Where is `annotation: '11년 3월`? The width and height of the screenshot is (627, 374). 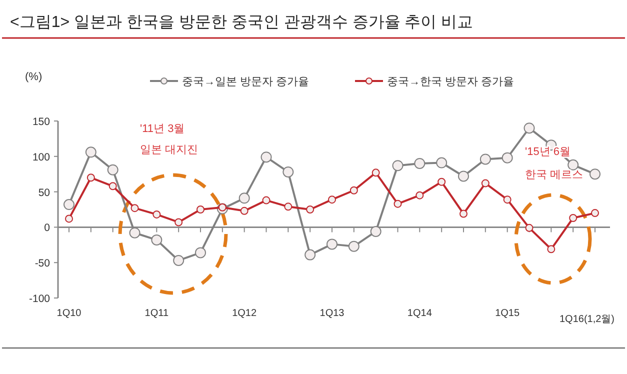 annotation: '11년 3월 is located at coordinates (162, 129).